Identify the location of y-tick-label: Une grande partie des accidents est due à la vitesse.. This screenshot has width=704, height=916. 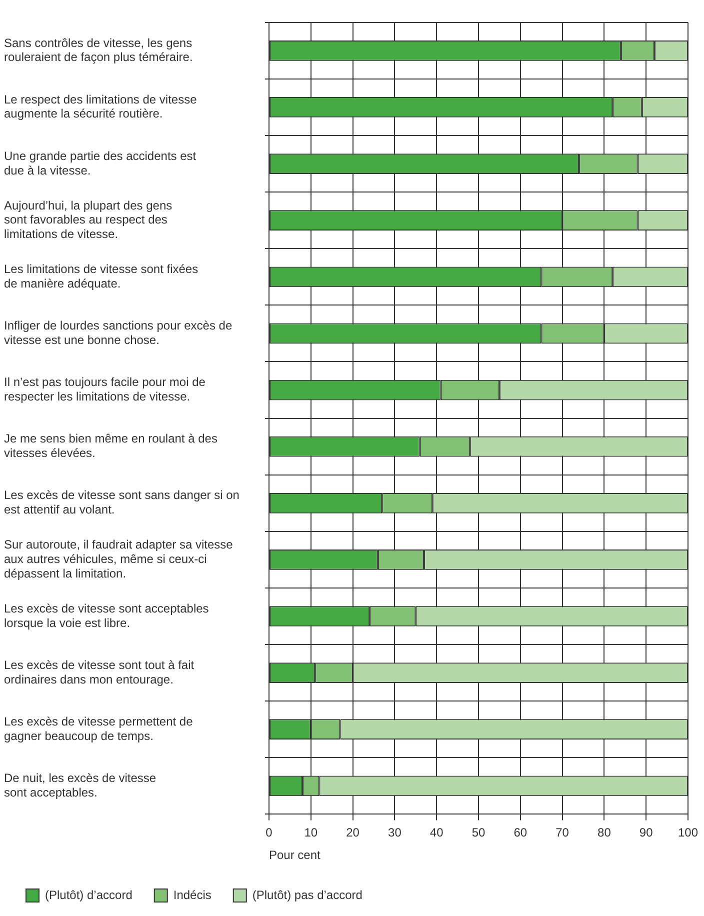
(100, 163).